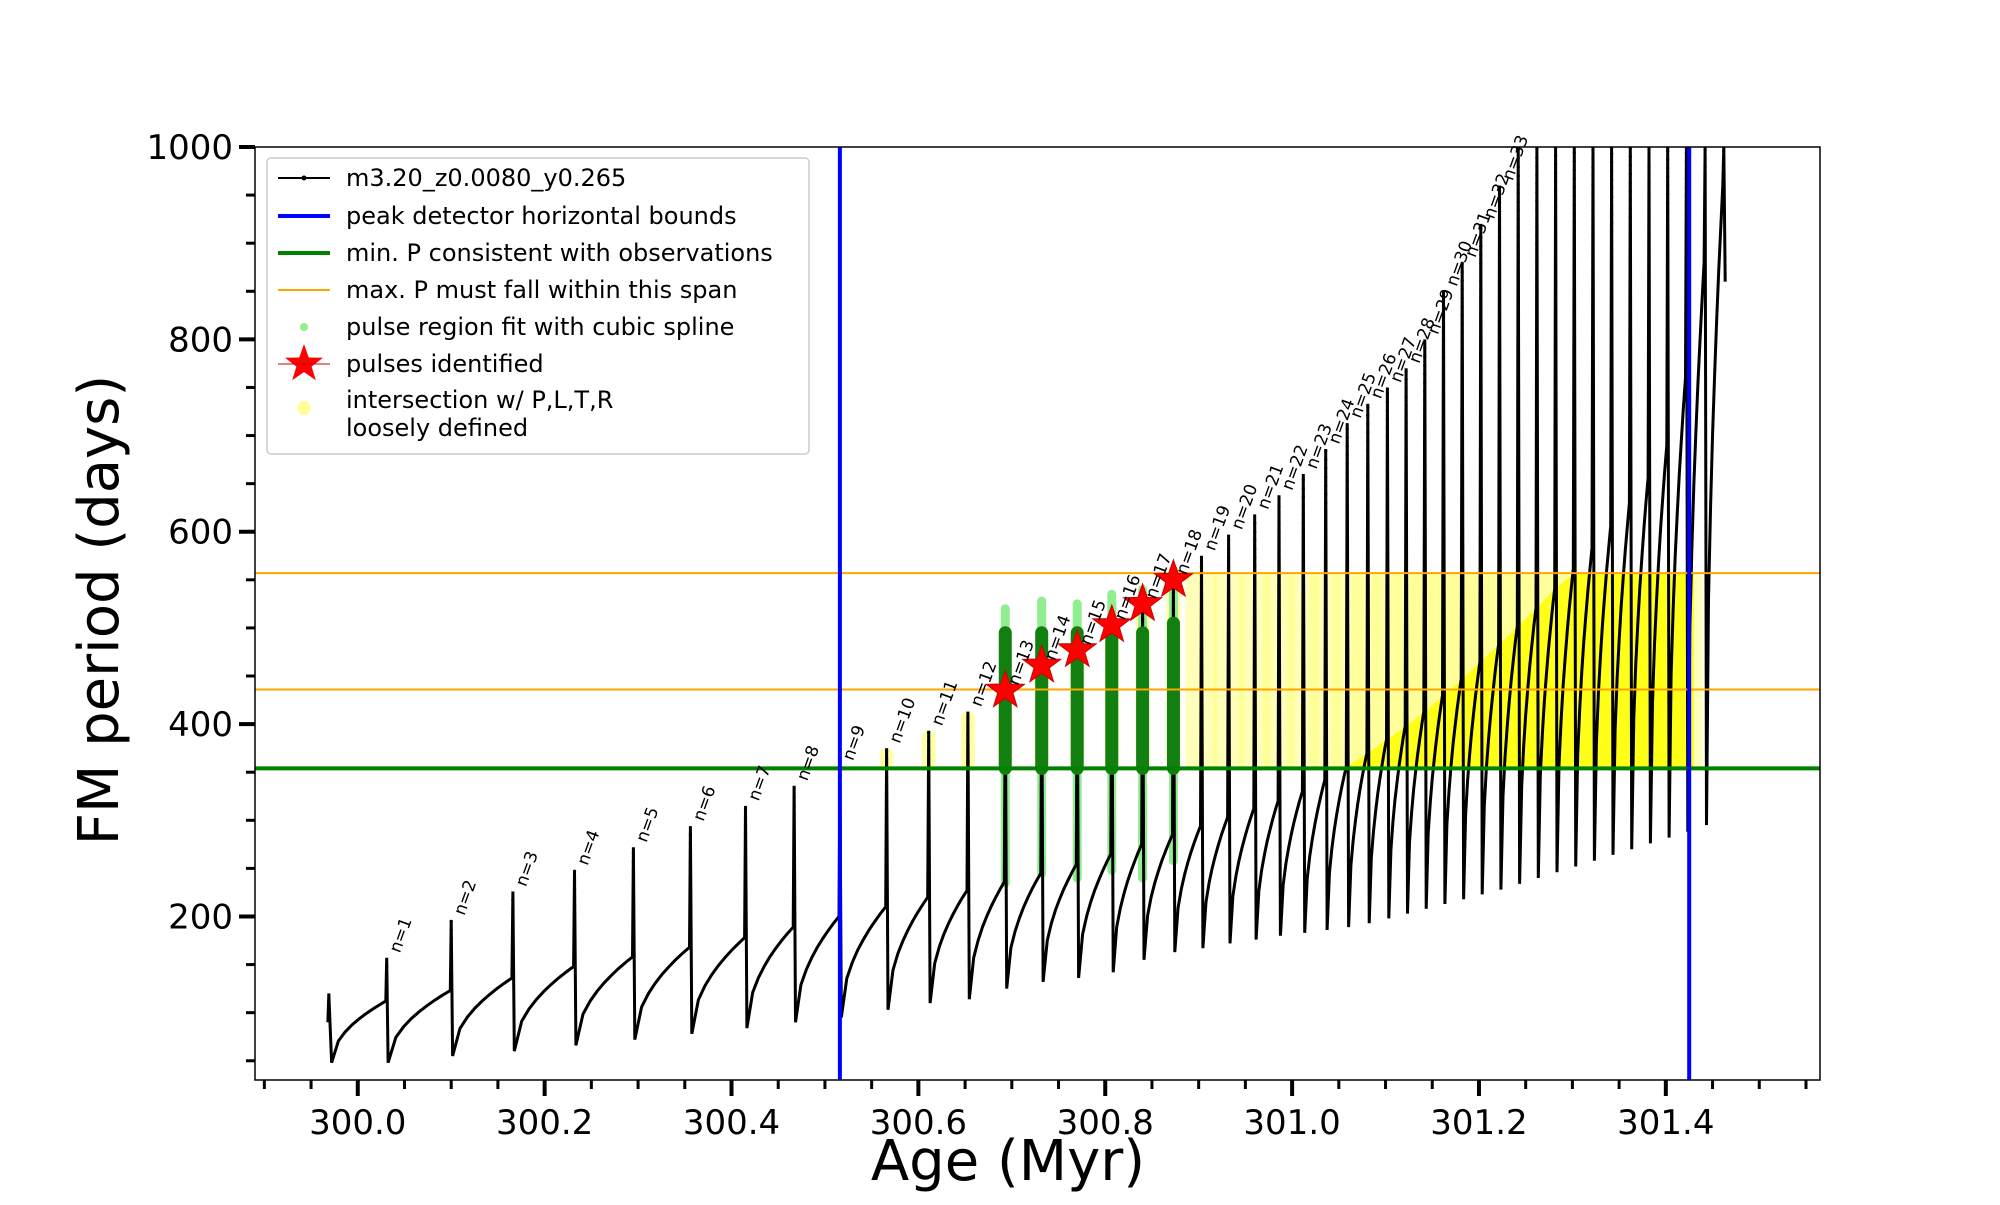 Image resolution: width=2000 pixels, height=1205 pixels. What do you see at coordinates (527, 869) in the screenshot?
I see `pulse-number-label: n=3` at bounding box center [527, 869].